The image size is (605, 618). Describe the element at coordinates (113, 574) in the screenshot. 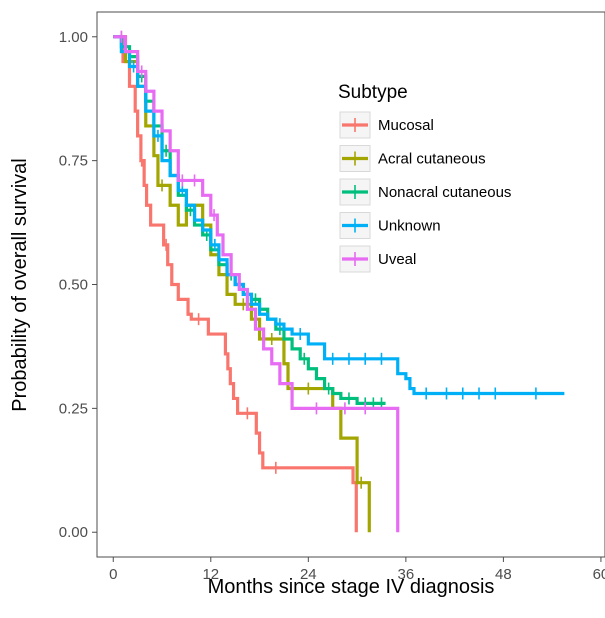

I see `x-tick-label: 0` at that location.